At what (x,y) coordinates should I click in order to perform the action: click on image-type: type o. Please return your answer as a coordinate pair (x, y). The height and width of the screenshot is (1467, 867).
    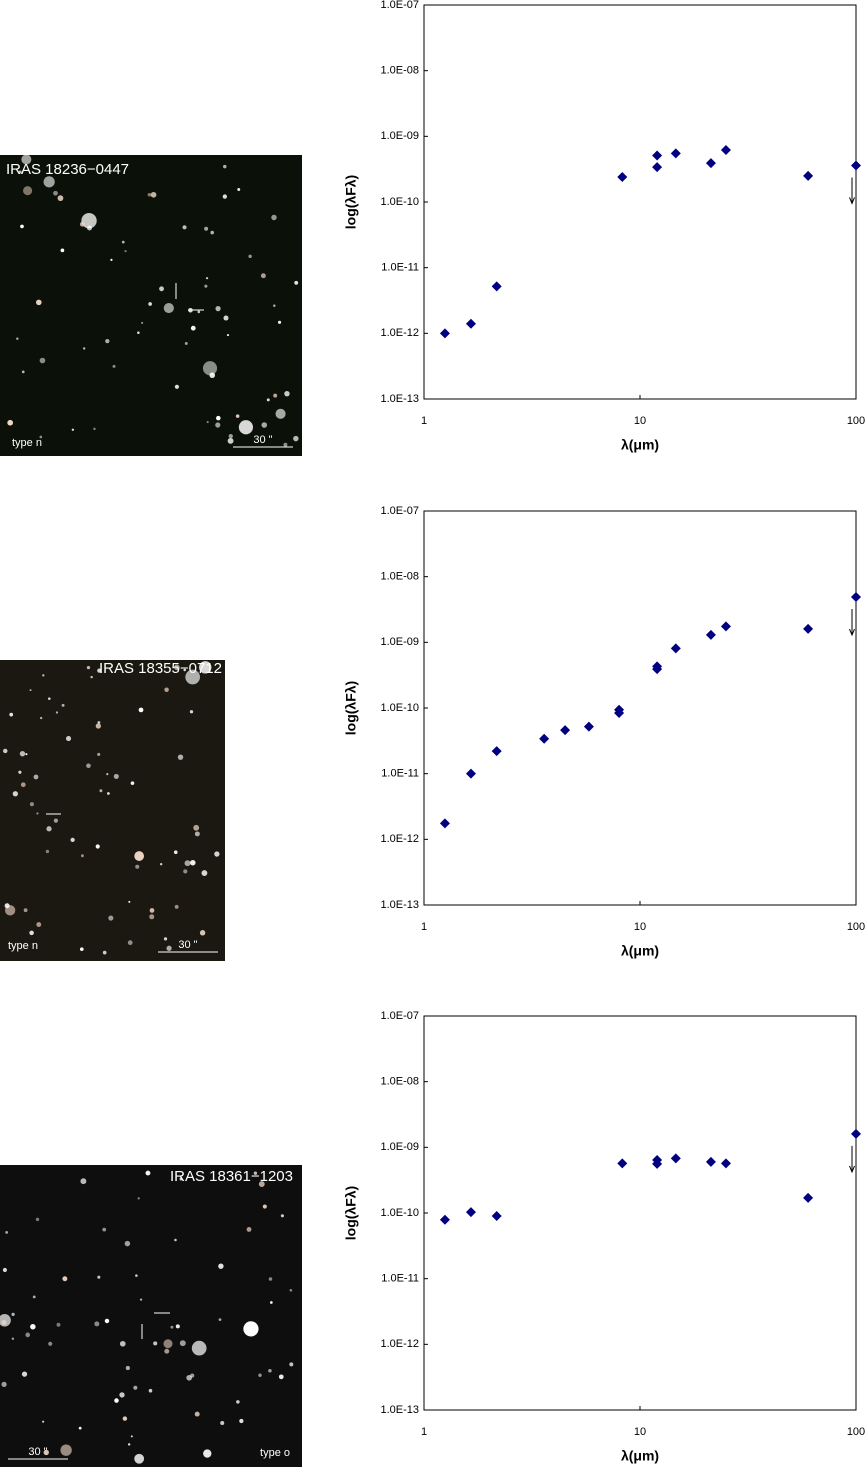
    Looking at the image, I should click on (275, 1453).